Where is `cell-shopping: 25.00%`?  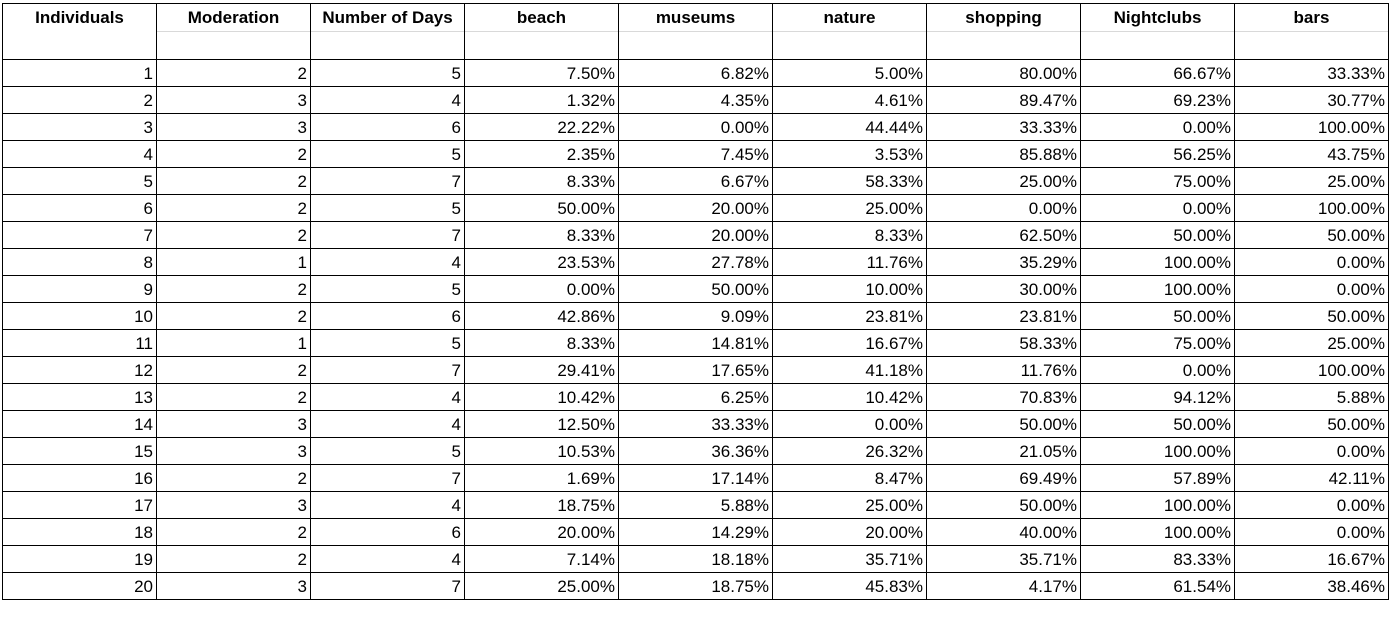
cell-shopping: 25.00% is located at coordinates (1003, 181).